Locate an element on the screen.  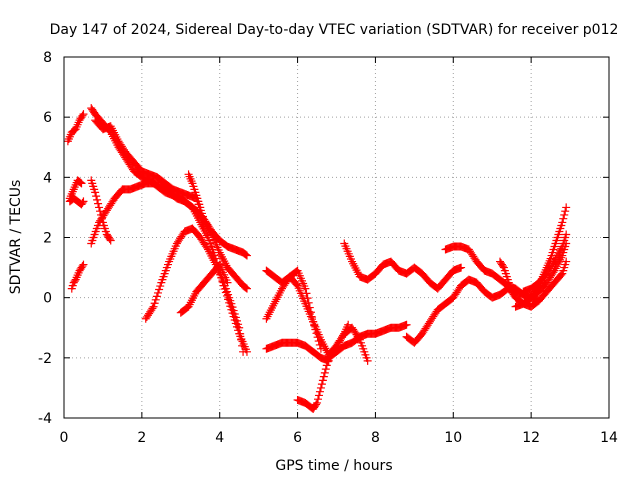
y-tick-label: 0 is located at coordinates (47, 299).